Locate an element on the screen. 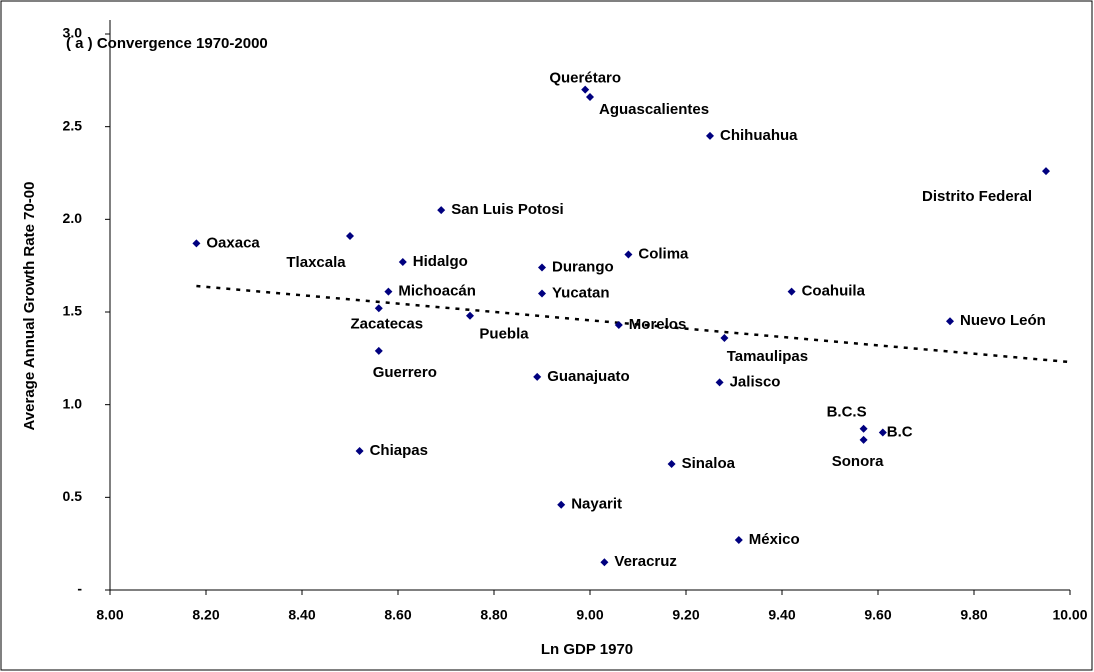 This screenshot has width=1094, height=672. y-tick-label: 0.5 is located at coordinates (73, 496).